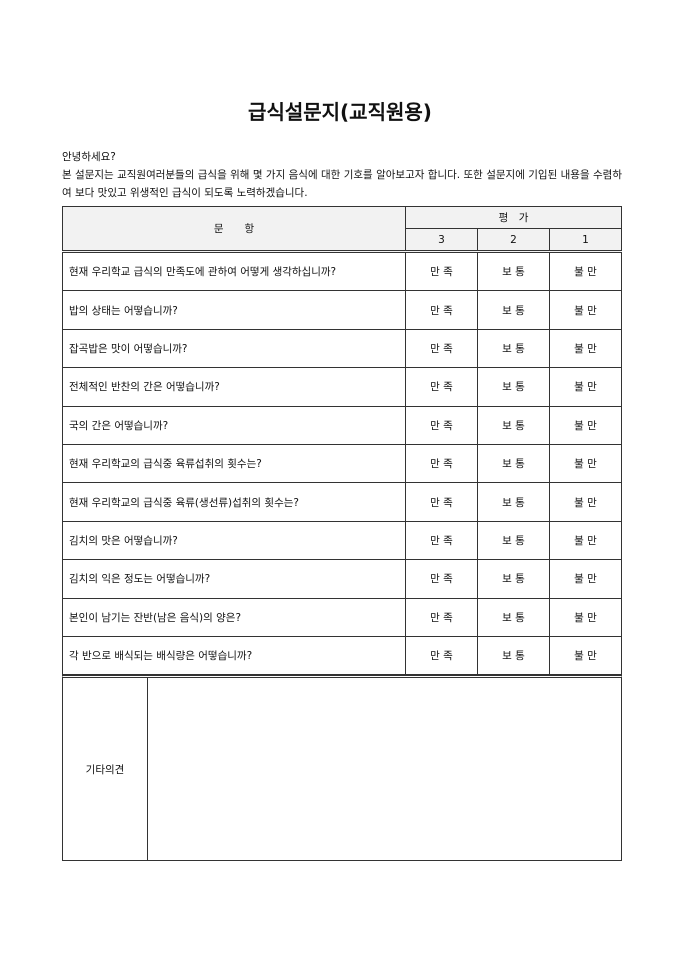 Image resolution: width=680 pixels, height=962 pixels. Describe the element at coordinates (234, 348) in the screenshot. I see `question-text: 잡곡밥은 맛이 어떻습니까?` at that location.